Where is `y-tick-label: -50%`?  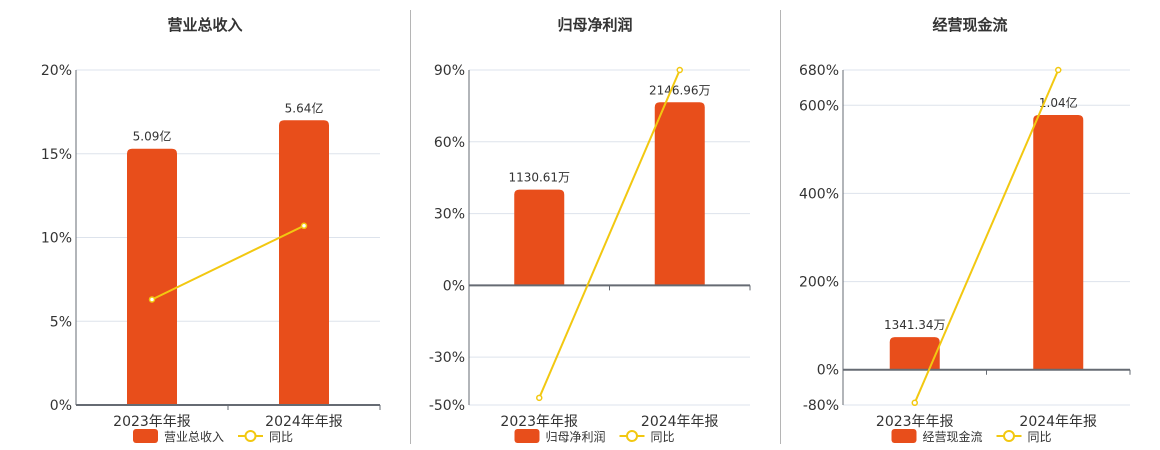 y-tick-label: -50% is located at coordinates (447, 406).